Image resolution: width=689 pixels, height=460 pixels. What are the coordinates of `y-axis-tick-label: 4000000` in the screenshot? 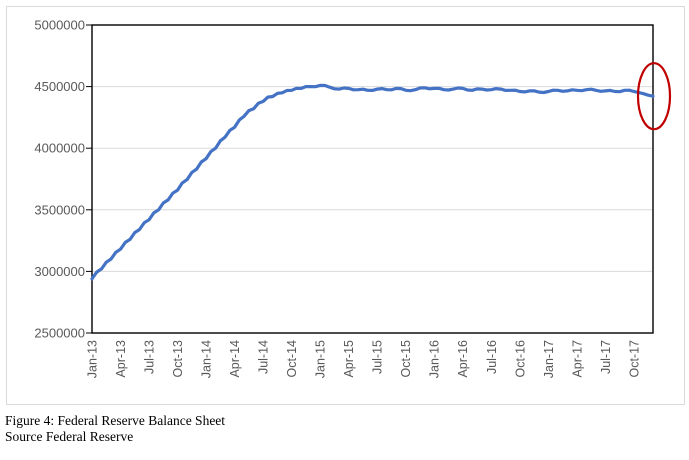 It's located at (59, 148).